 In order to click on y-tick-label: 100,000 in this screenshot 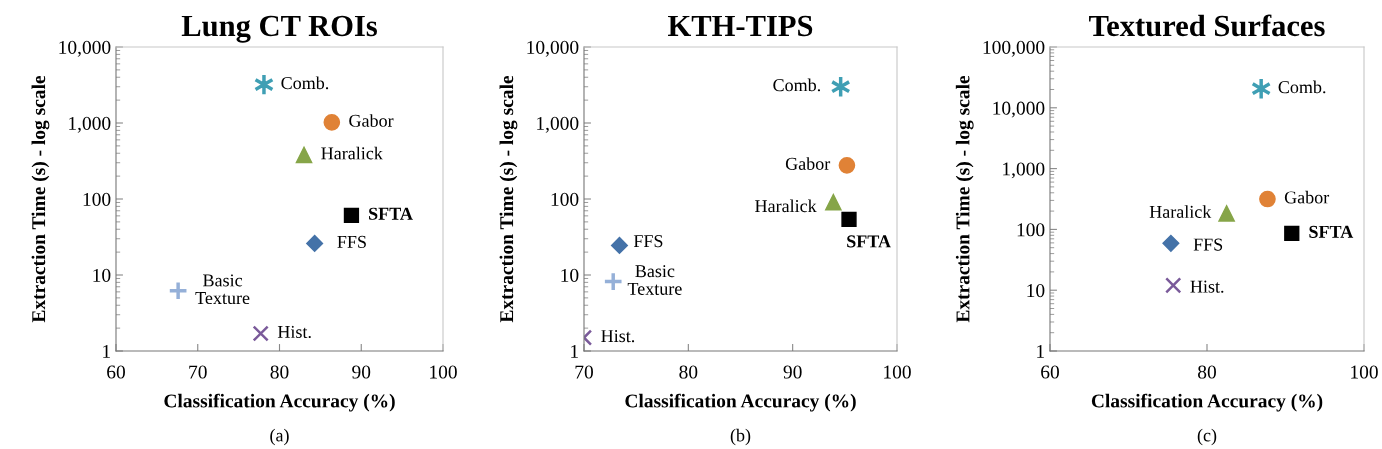, I will do `click(1014, 48)`.